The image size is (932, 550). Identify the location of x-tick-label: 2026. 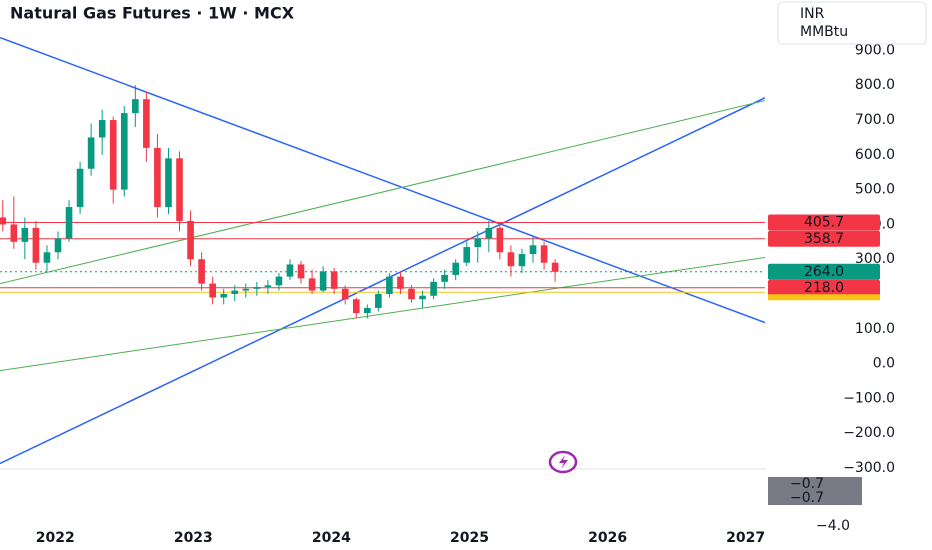
(607, 538).